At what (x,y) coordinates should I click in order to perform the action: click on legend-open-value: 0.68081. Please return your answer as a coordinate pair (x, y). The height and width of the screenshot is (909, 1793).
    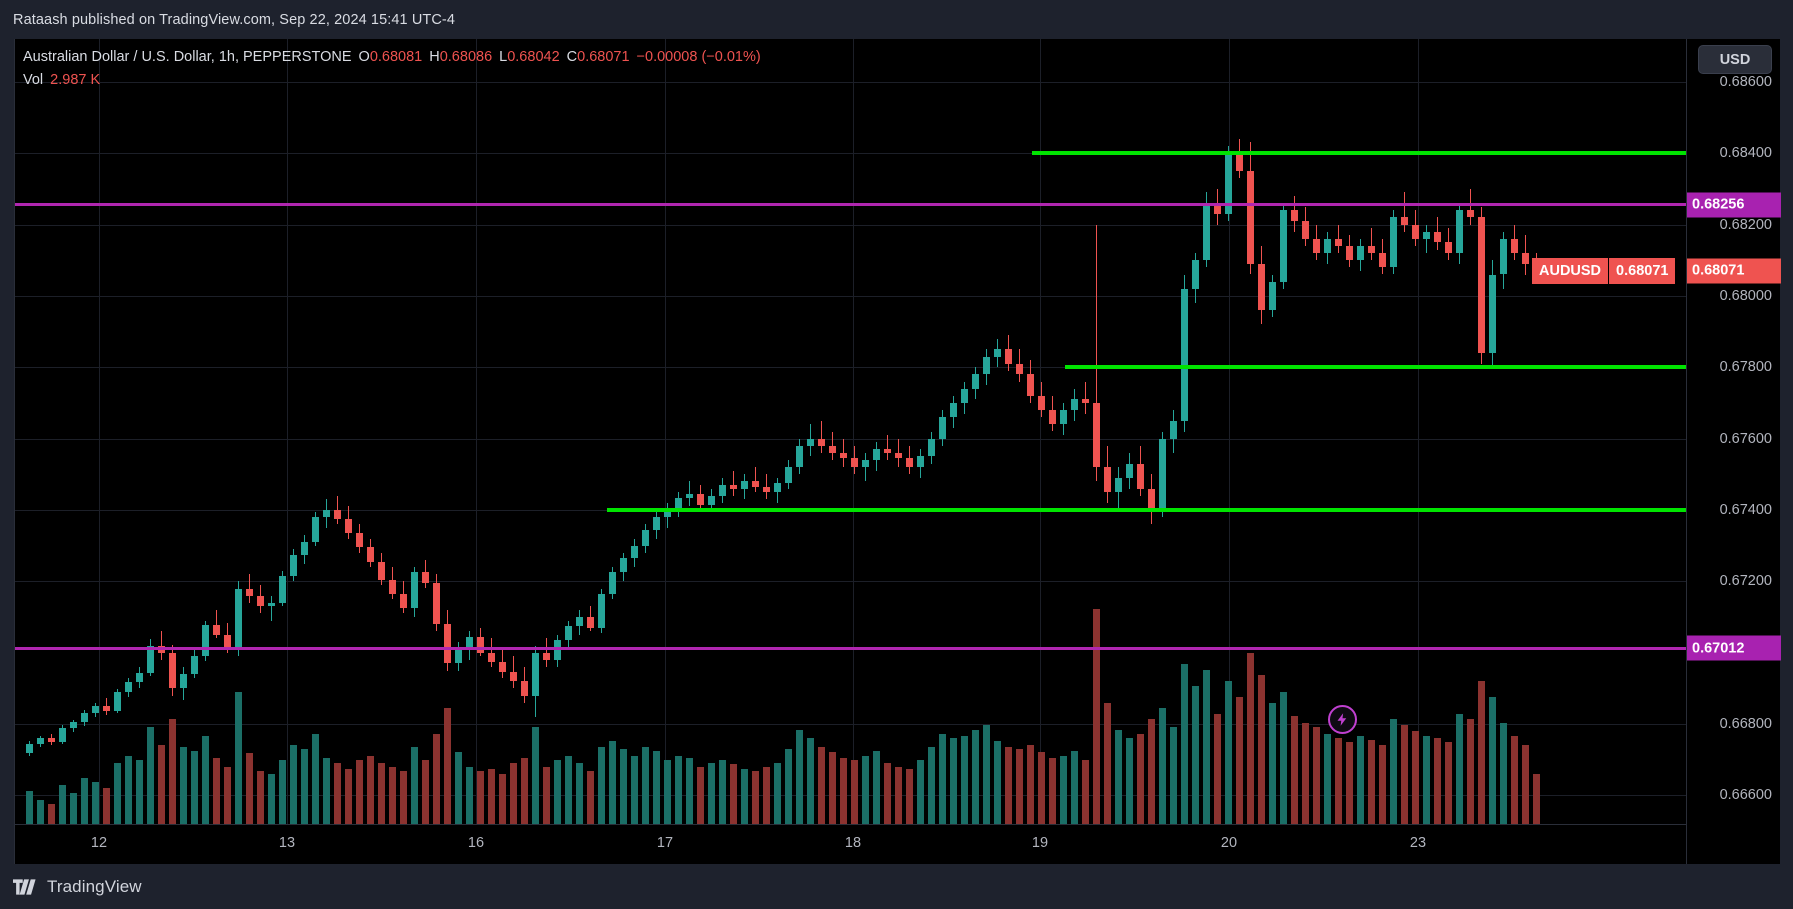
    Looking at the image, I should click on (396, 57).